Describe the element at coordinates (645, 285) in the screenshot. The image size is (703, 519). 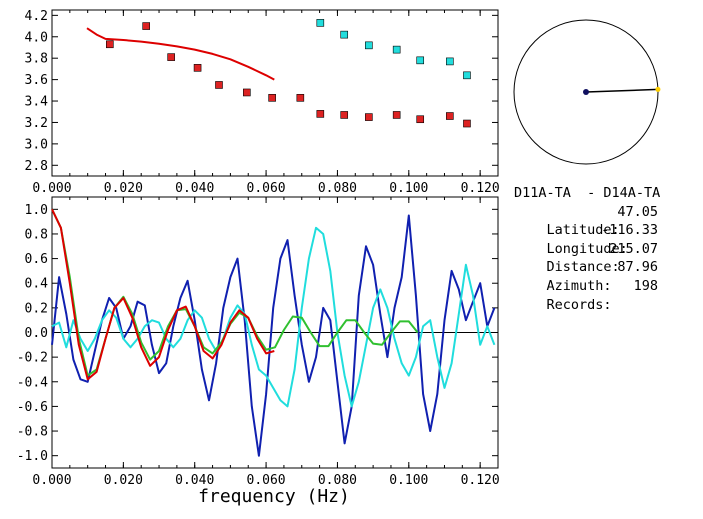
I see `info-value: 198` at that location.